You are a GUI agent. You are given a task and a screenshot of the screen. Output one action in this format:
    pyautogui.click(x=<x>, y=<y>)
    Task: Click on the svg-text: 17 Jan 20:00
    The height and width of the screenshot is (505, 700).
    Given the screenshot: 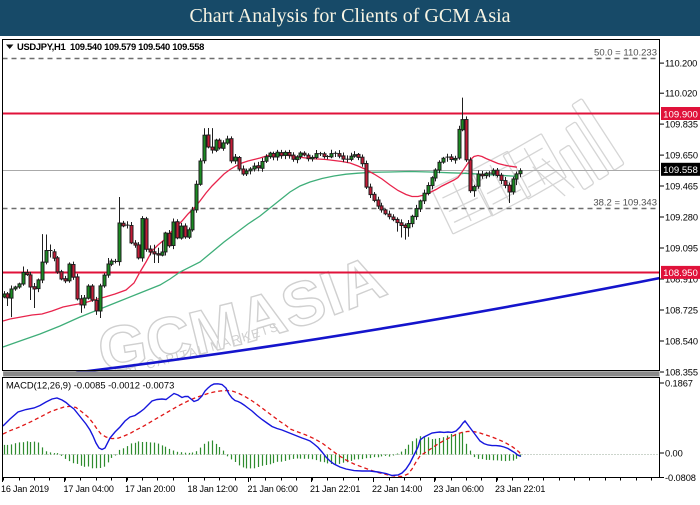 What is the action you would take?
    pyautogui.click(x=150, y=489)
    